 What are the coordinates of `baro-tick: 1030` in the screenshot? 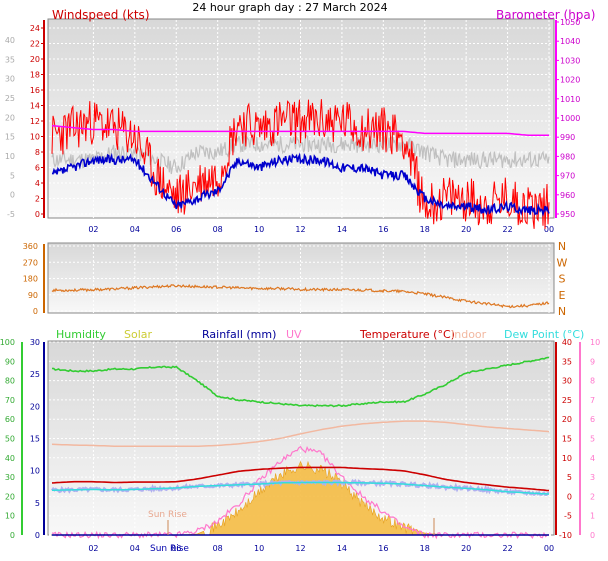 It's located at (570, 60).